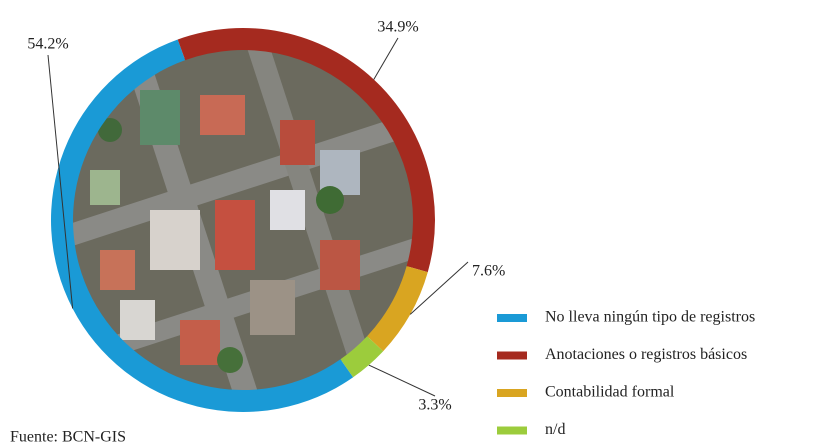 This screenshot has width=823, height=445. I want to click on legend-label: n/d, so click(555, 429).